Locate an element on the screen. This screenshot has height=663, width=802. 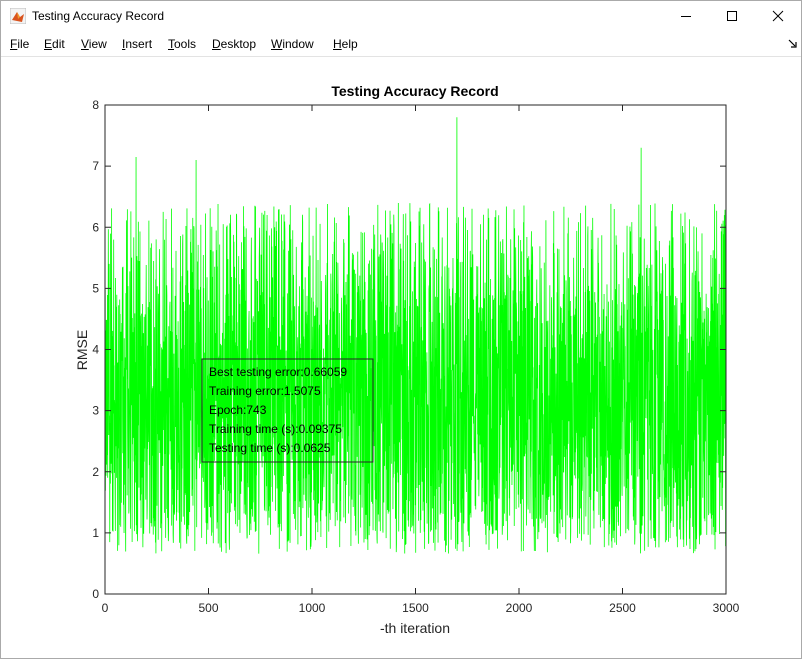
y-tick-label: 3 is located at coordinates (95, 411).